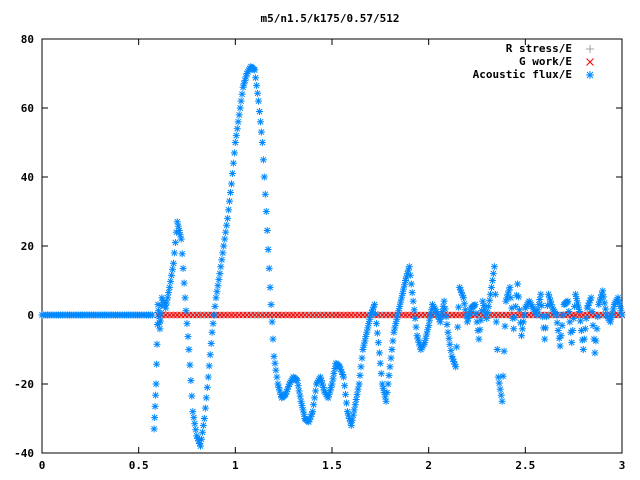 This screenshot has height=480, width=640. What do you see at coordinates (24, 384) in the screenshot?
I see `y-tick-label: -20` at bounding box center [24, 384].